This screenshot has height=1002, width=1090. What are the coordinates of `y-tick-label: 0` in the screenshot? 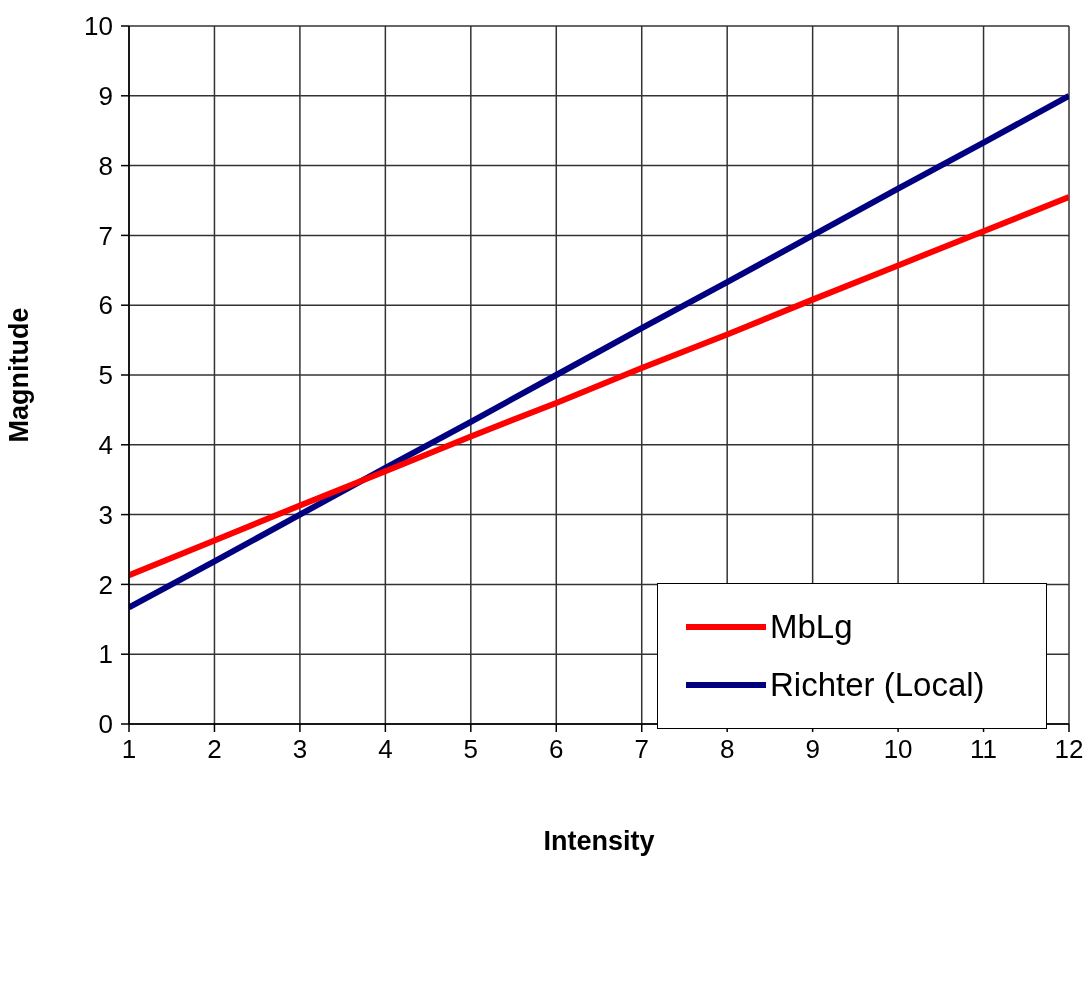 It's located at (105, 724).